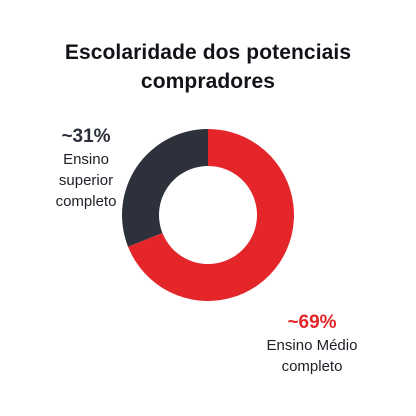  I want to click on chart-title-line-2: compradores, so click(208, 81).